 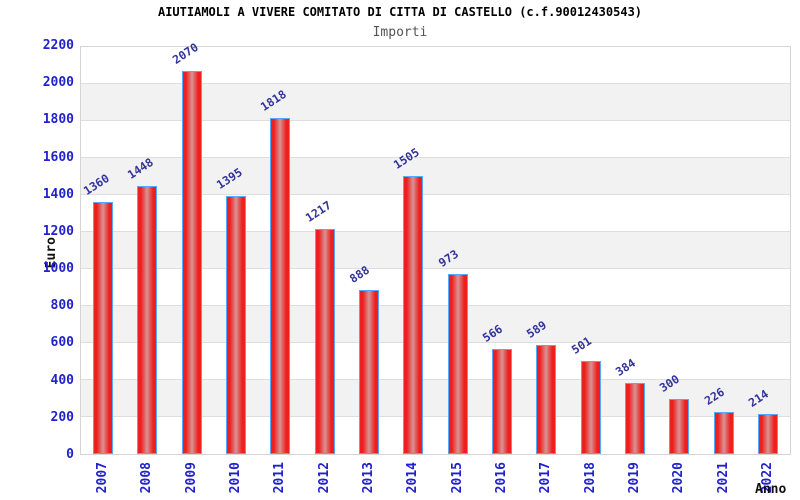 I want to click on x-tick-label: 2017, so click(x=546, y=478).